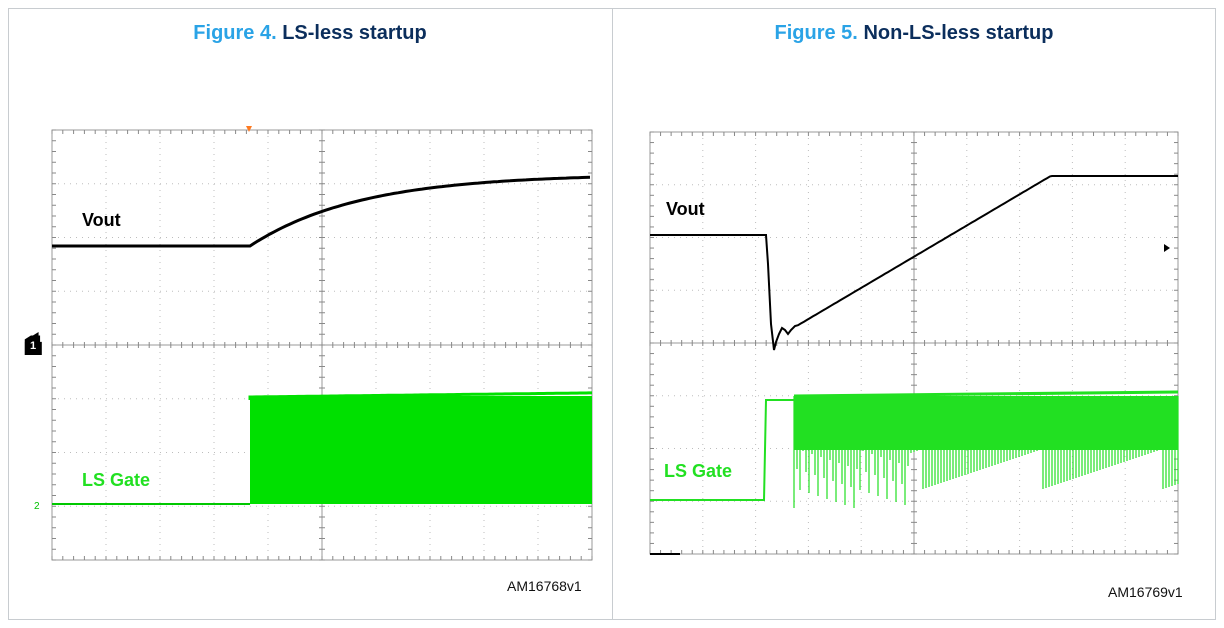  What do you see at coordinates (420, 395) in the screenshot?
I see `figure4-ls-gate-band-edge` at bounding box center [420, 395].